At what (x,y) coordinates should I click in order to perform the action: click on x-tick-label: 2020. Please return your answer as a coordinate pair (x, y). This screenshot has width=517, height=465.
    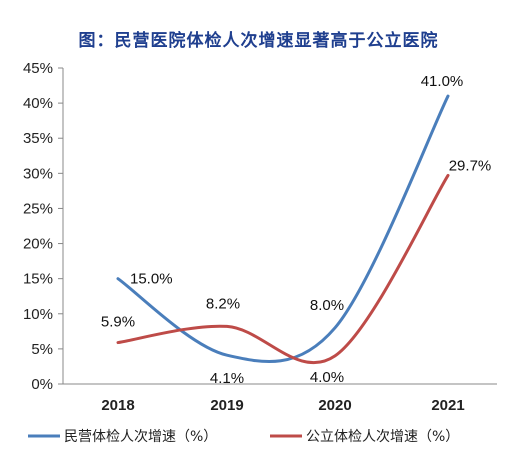
    Looking at the image, I should click on (334, 405).